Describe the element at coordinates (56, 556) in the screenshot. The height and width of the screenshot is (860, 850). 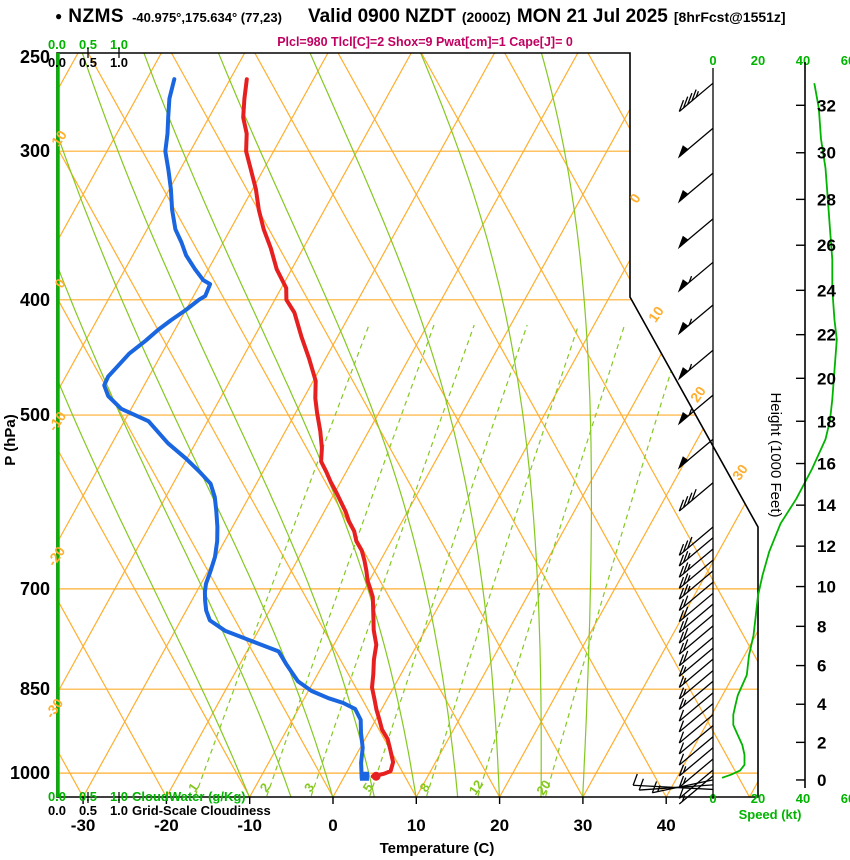
I see `adiabat-label: -20` at that location.